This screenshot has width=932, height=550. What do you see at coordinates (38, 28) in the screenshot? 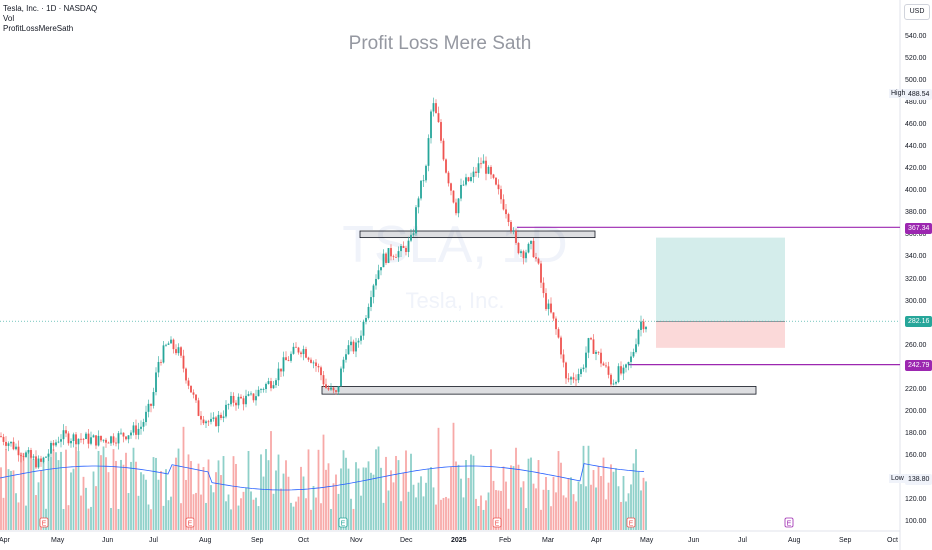
I see `script-indicator-label: ProfitLossMereSath` at bounding box center [38, 28].